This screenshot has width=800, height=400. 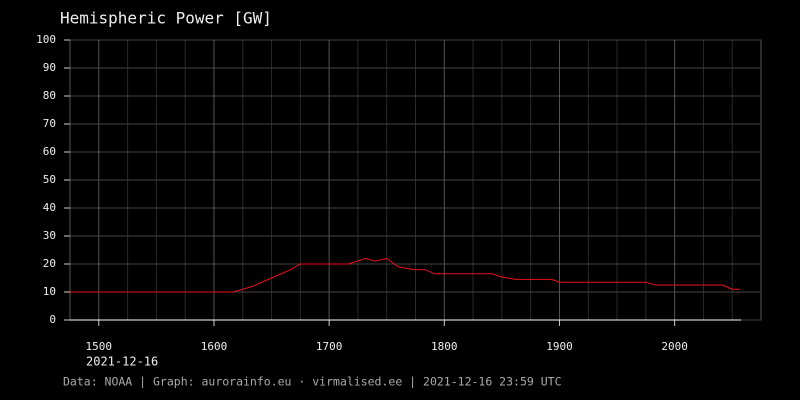 I want to click on x-tick-label: 1500, so click(x=99, y=346).